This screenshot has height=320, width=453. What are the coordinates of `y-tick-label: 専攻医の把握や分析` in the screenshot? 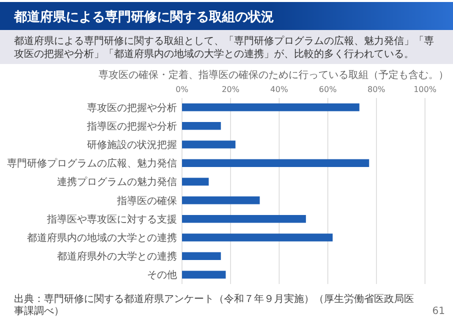 It's located at (132, 108).